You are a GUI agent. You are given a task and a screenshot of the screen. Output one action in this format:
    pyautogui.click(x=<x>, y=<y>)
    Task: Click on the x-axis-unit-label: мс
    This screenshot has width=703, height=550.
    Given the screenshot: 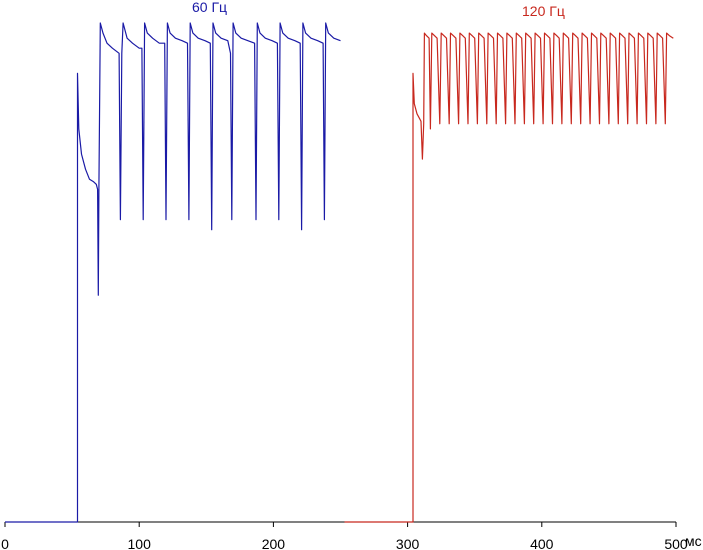 What is the action you would take?
    pyautogui.click(x=693, y=541)
    